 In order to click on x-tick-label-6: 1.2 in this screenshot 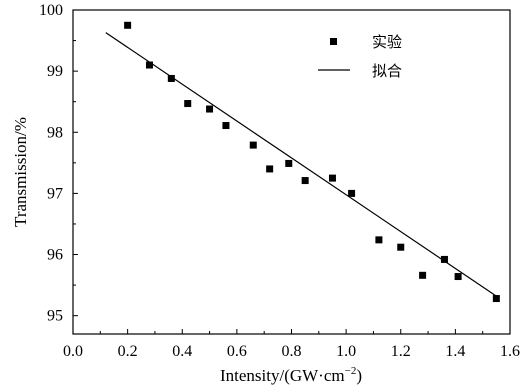, I will do `click(401, 351)`.